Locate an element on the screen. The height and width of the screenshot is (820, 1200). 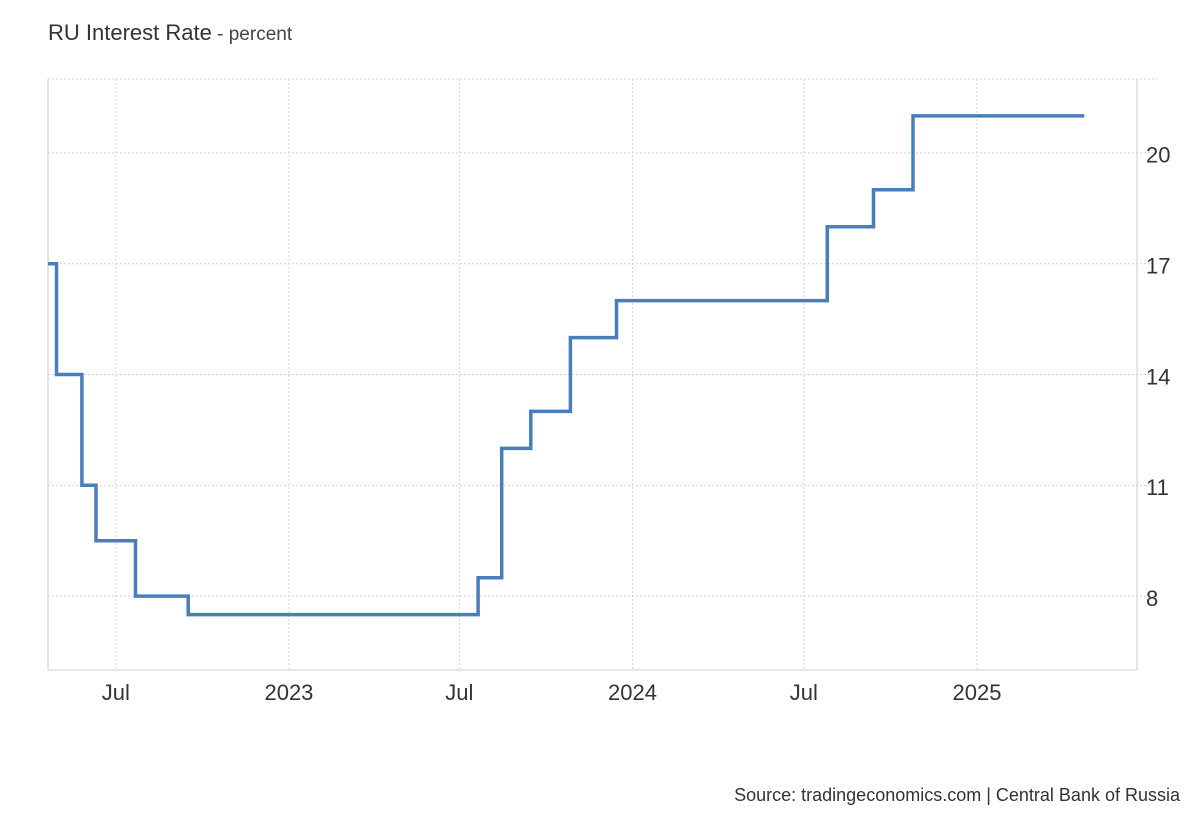
chart-subtitle: percent is located at coordinates (260, 34).